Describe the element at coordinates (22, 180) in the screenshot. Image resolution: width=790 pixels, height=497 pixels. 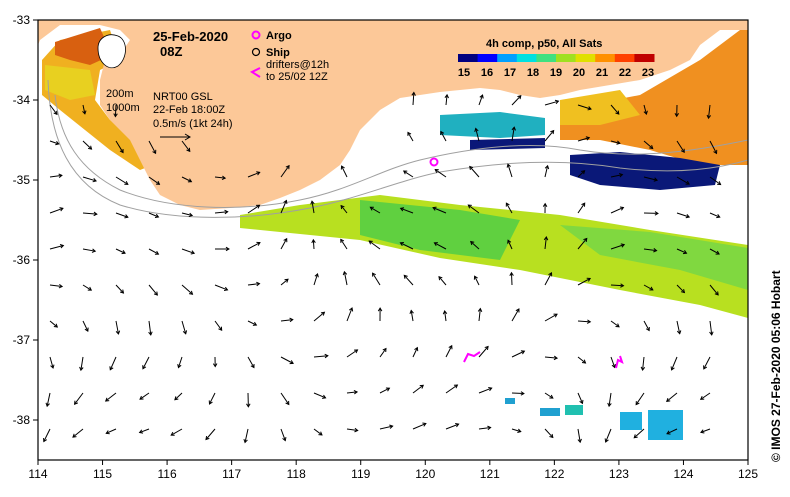
I see `y-tick-label: -35` at that location.